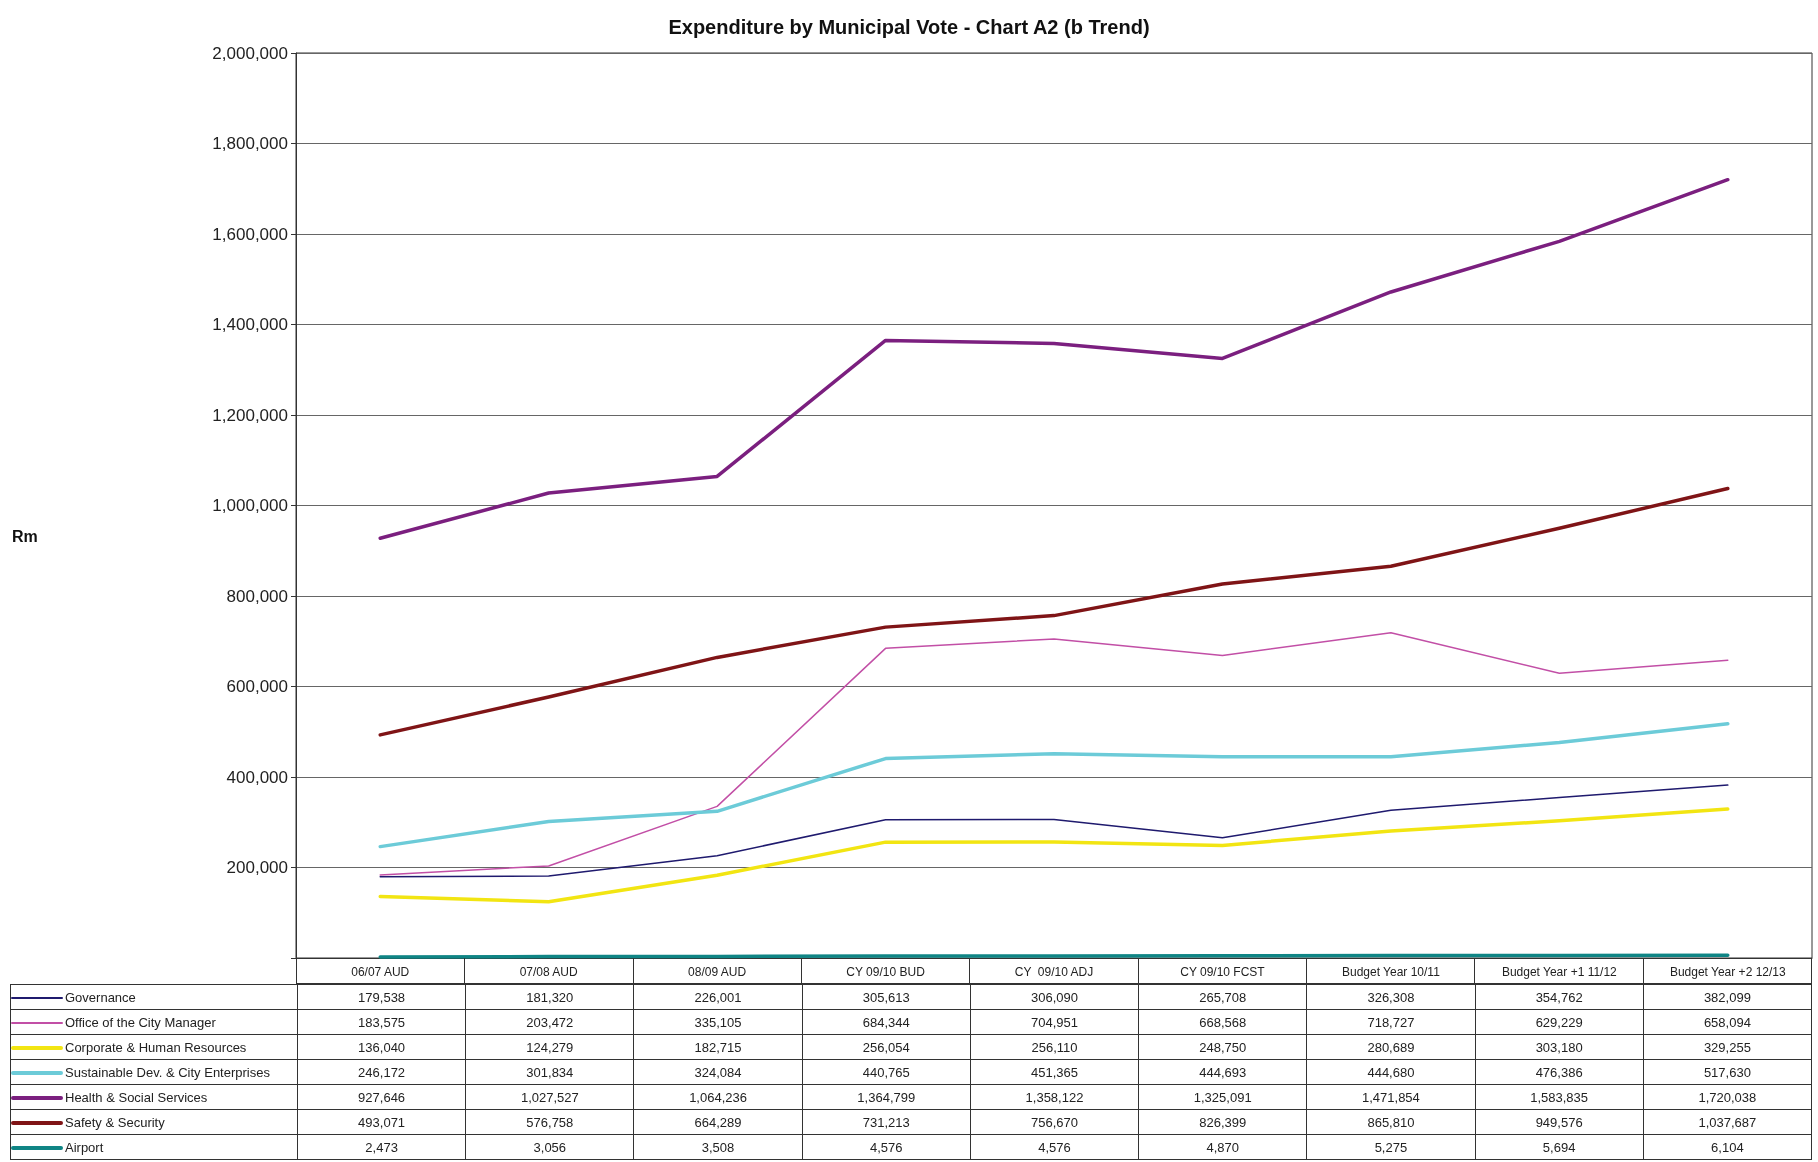  What do you see at coordinates (1222, 1147) in the screenshot?
I see `data-label: 4,870` at bounding box center [1222, 1147].